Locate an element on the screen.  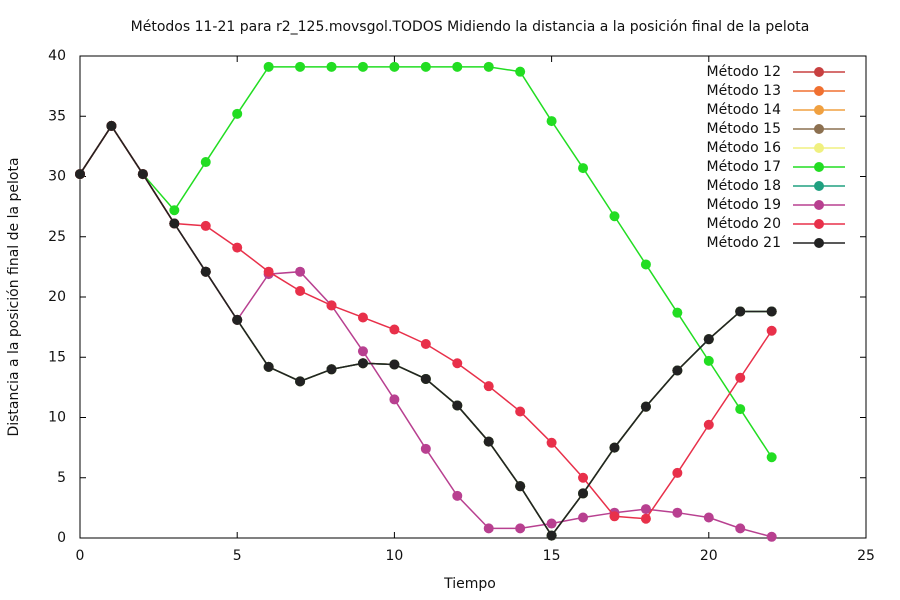
x-tick-label: 15 is located at coordinates (552, 556).